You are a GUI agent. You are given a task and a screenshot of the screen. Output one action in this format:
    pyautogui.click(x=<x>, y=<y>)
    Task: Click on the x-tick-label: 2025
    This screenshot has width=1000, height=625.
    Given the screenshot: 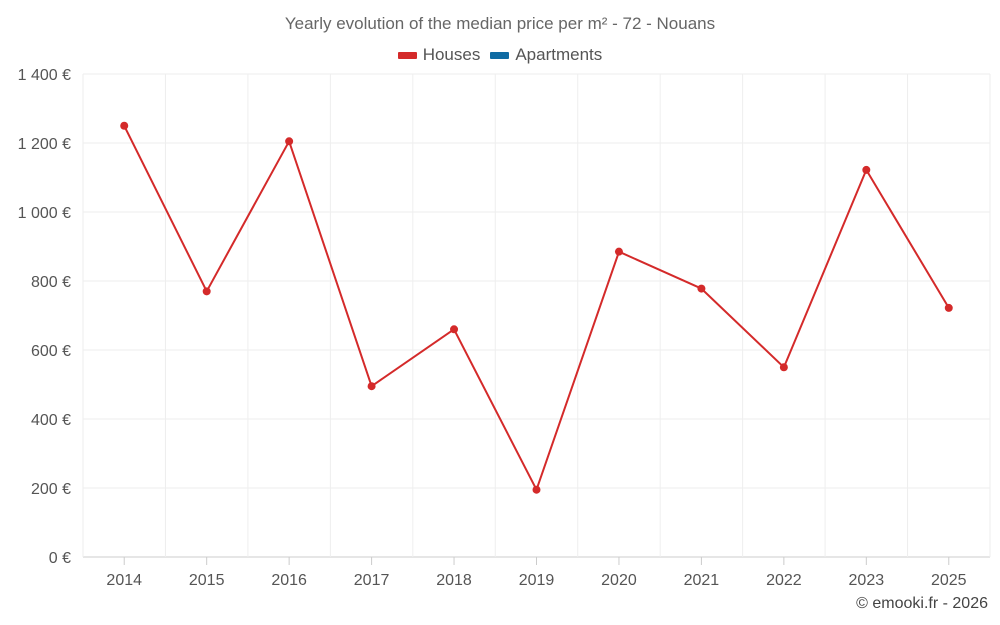 What is the action you would take?
    pyautogui.click(x=949, y=580)
    